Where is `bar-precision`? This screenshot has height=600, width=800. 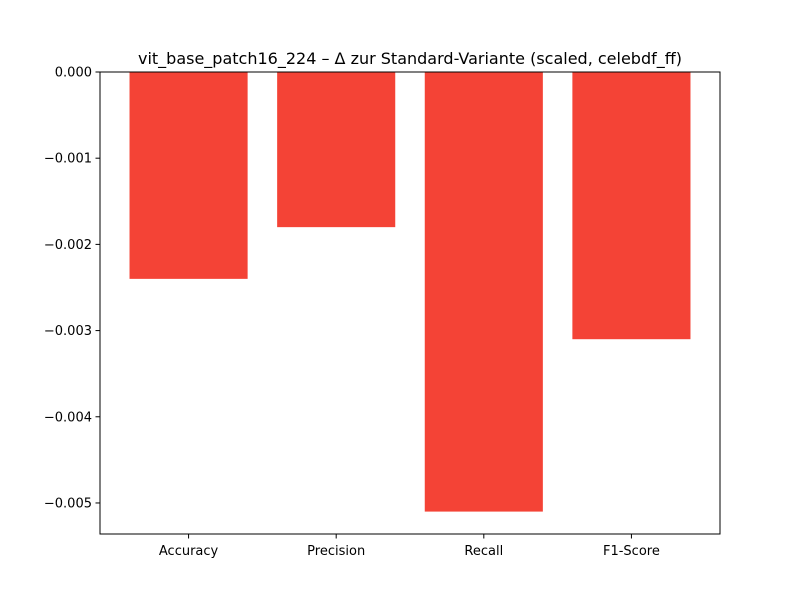 bar-precision is located at coordinates (336, 150).